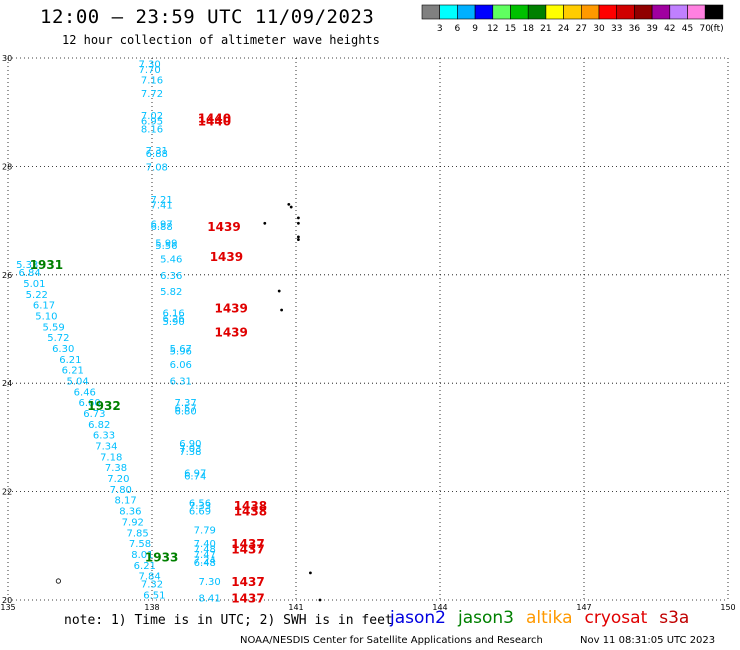  Describe the element at coordinates (440, 29) in the screenshot. I see `color-scale-label: 3` at that location.